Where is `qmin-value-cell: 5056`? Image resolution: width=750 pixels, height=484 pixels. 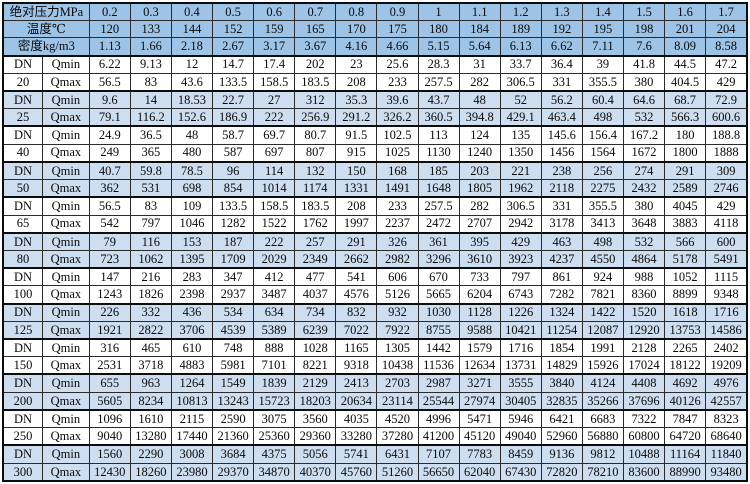
qmin-value-cell: 5056 is located at coordinates (315, 454).